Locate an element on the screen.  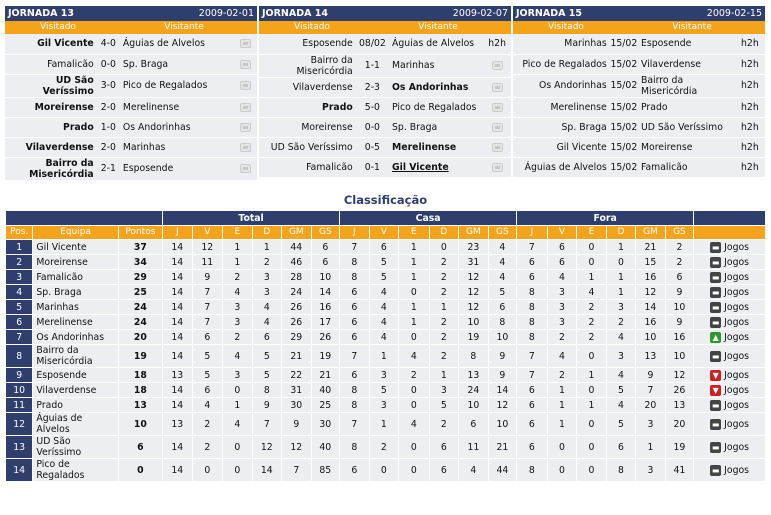
away-team: Gil Vicente is located at coordinates (437, 167).